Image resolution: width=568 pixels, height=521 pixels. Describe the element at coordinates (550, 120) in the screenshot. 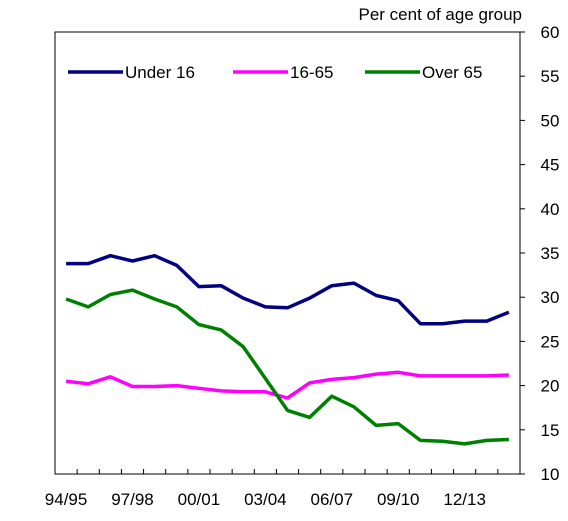

I see `y-tick-label: 50` at that location.